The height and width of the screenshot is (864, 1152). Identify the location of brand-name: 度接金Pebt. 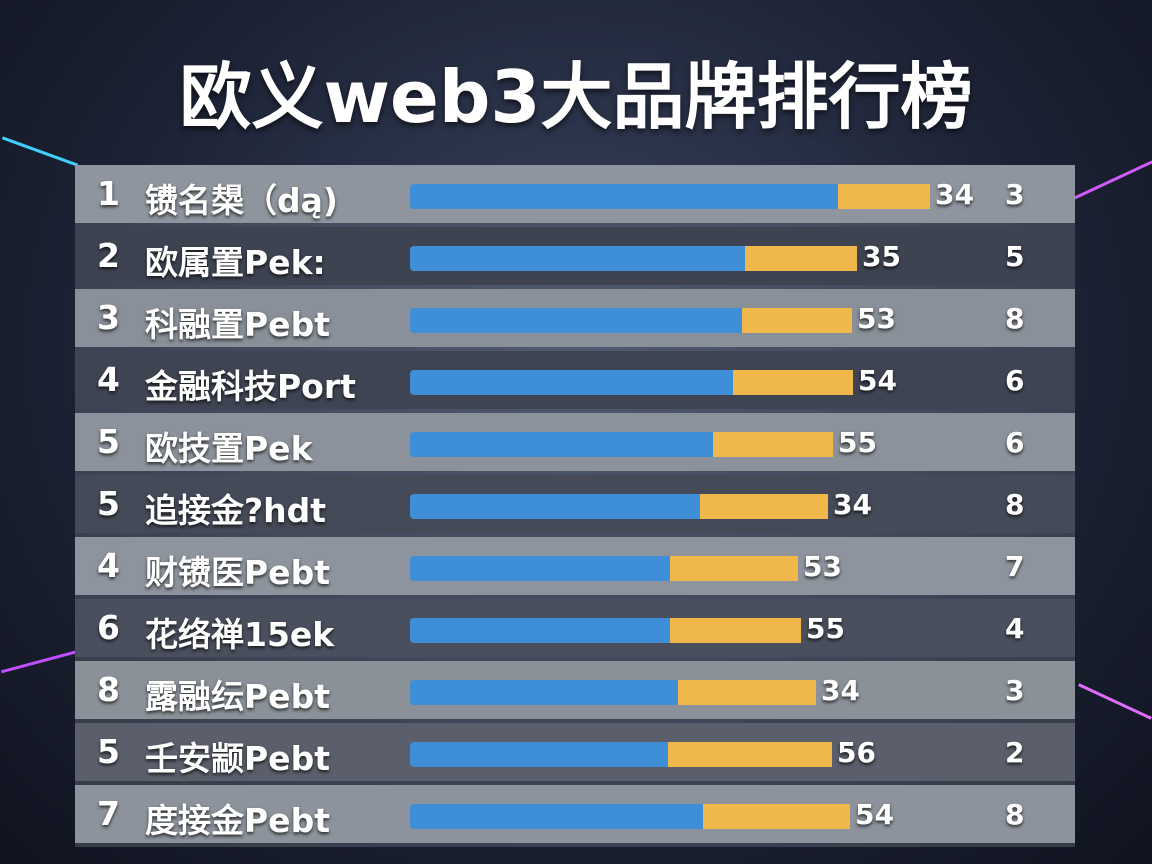
(237, 820).